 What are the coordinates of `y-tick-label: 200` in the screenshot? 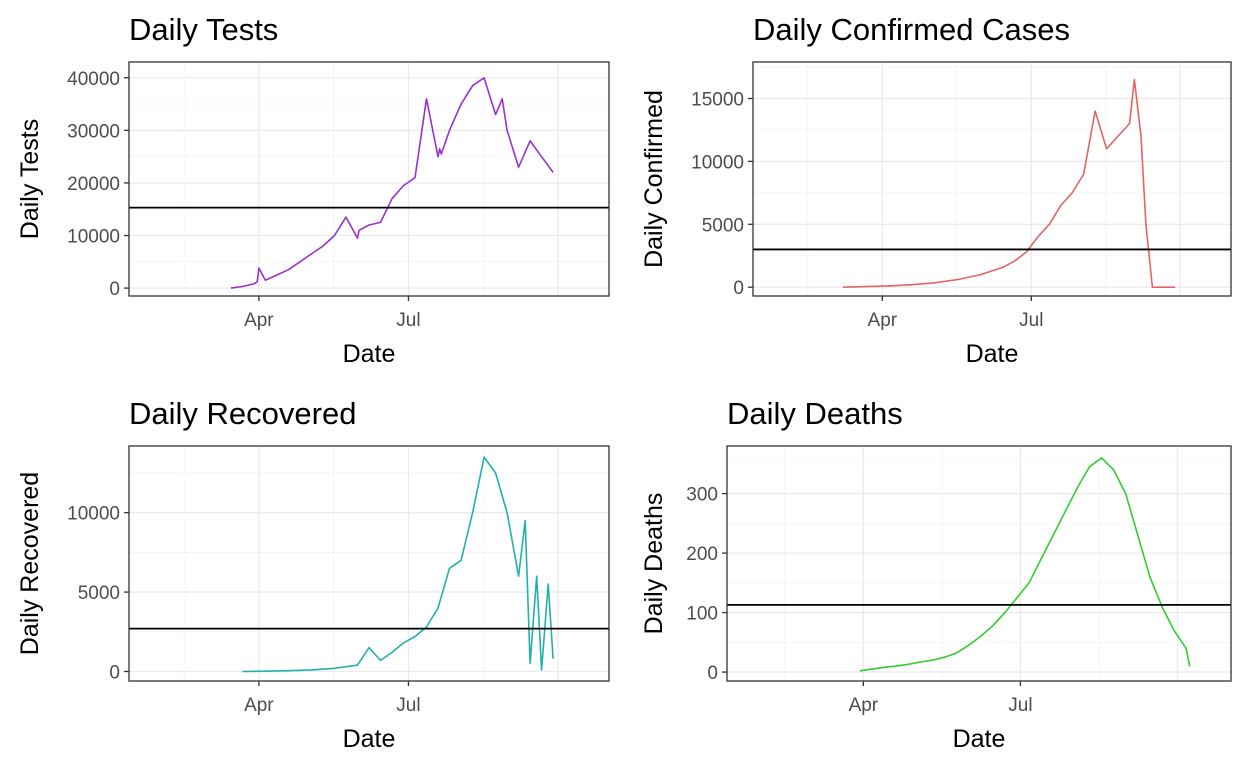 It's located at (702, 554).